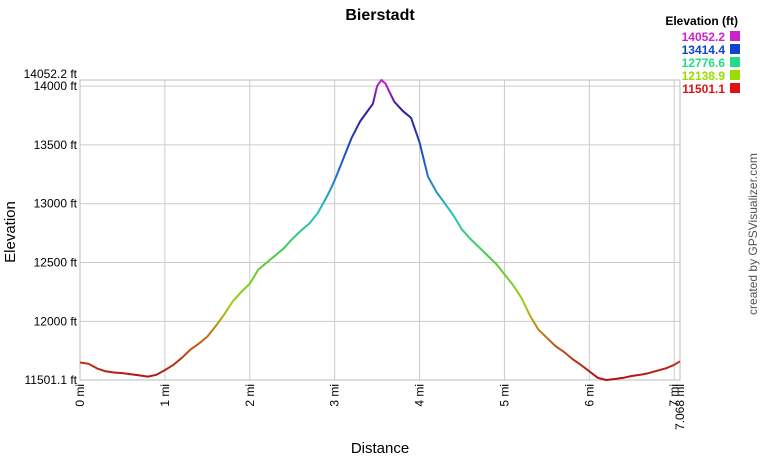  Describe the element at coordinates (674, 395) in the screenshot. I see `x-tick-label: 7 mi` at that location.